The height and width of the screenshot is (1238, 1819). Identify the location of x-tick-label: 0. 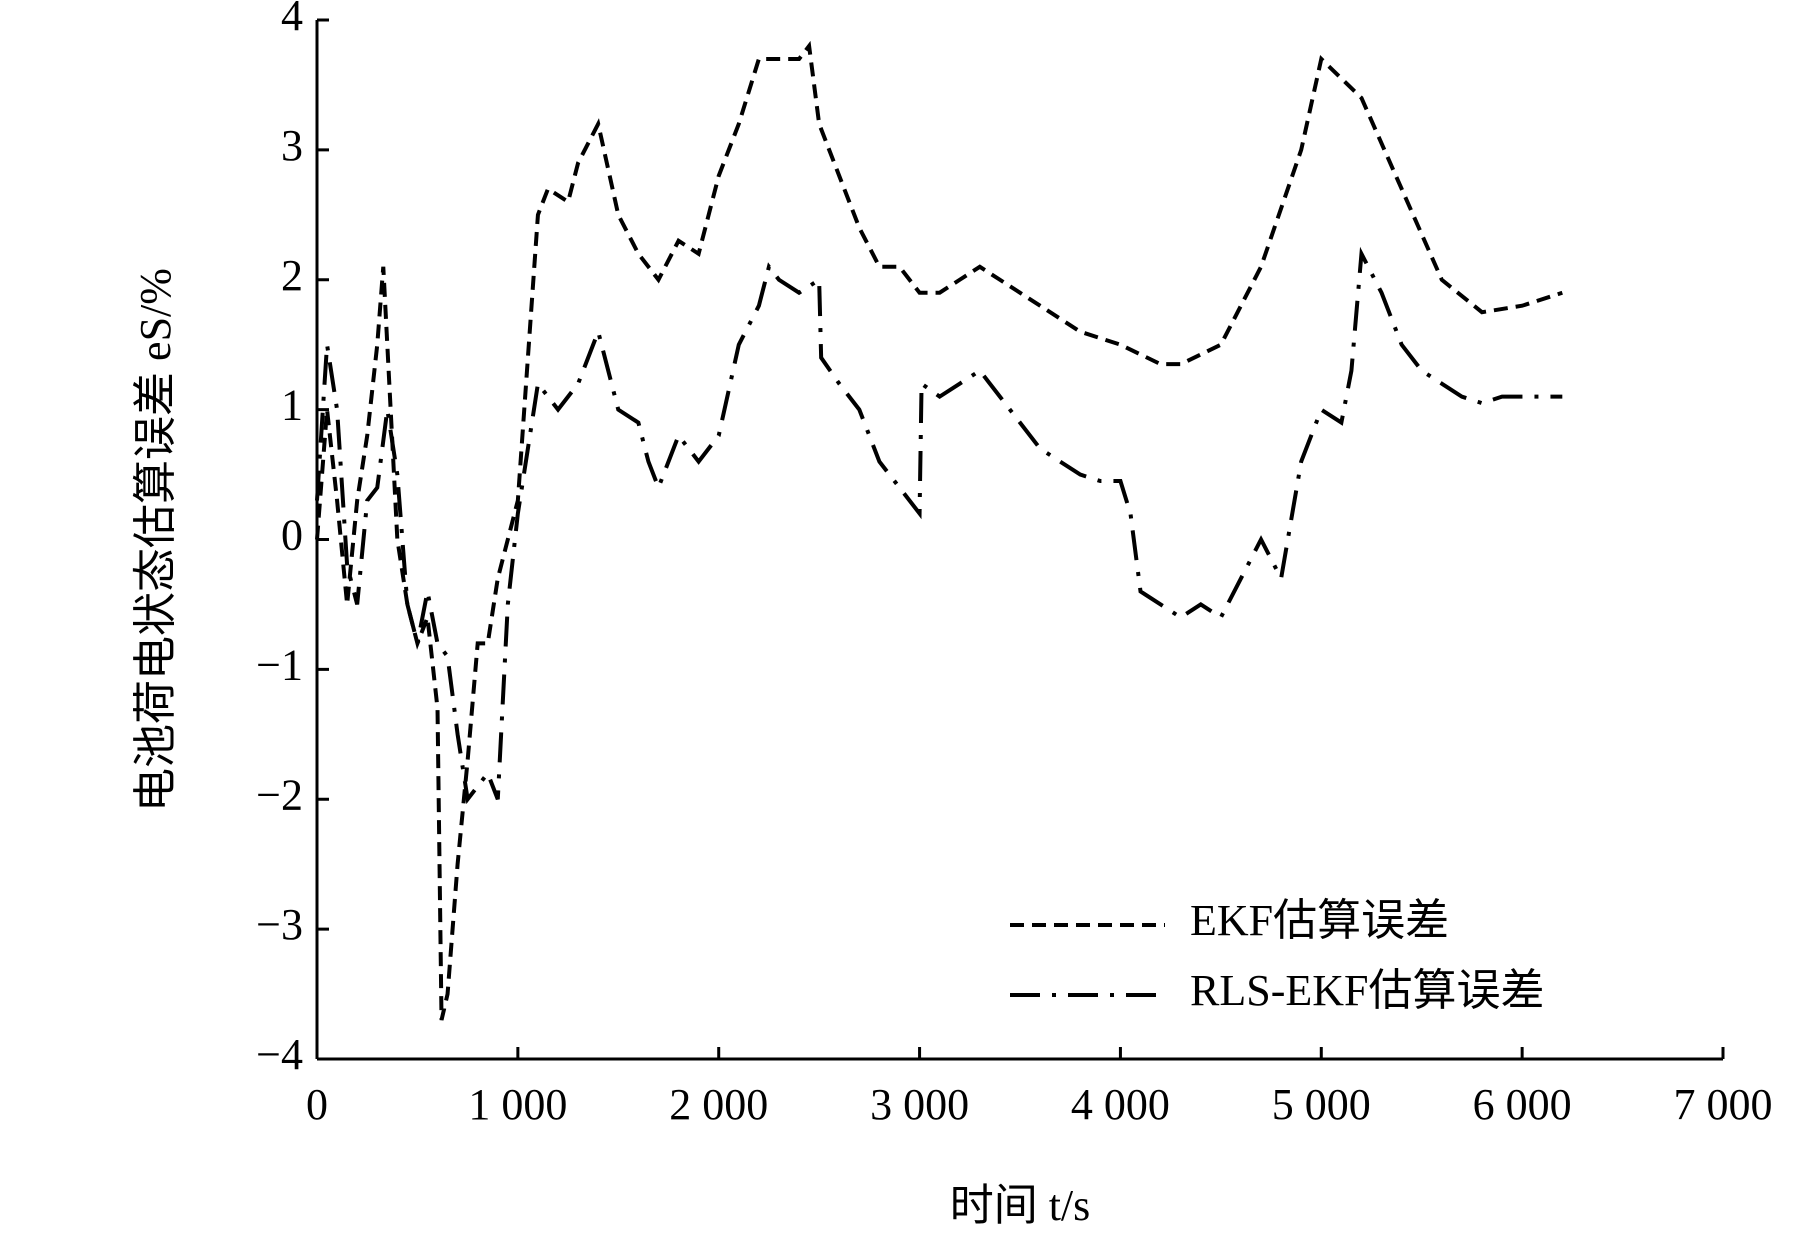
(317, 1104).